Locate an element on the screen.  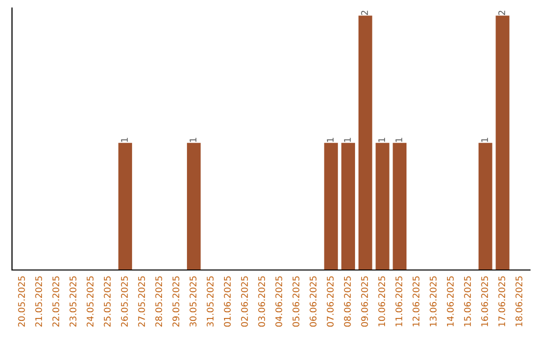
x-tick-label: 14.06.2025 is located at coordinates (450, 301).